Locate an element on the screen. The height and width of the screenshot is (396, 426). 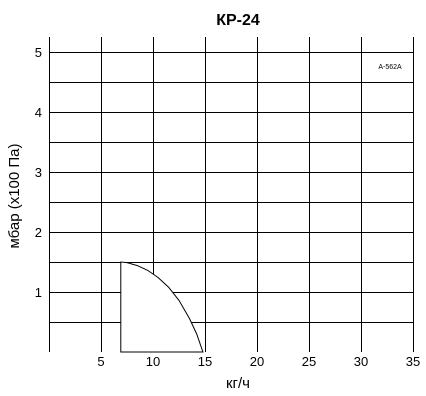
x-tick-label: 35 is located at coordinates (413, 361).